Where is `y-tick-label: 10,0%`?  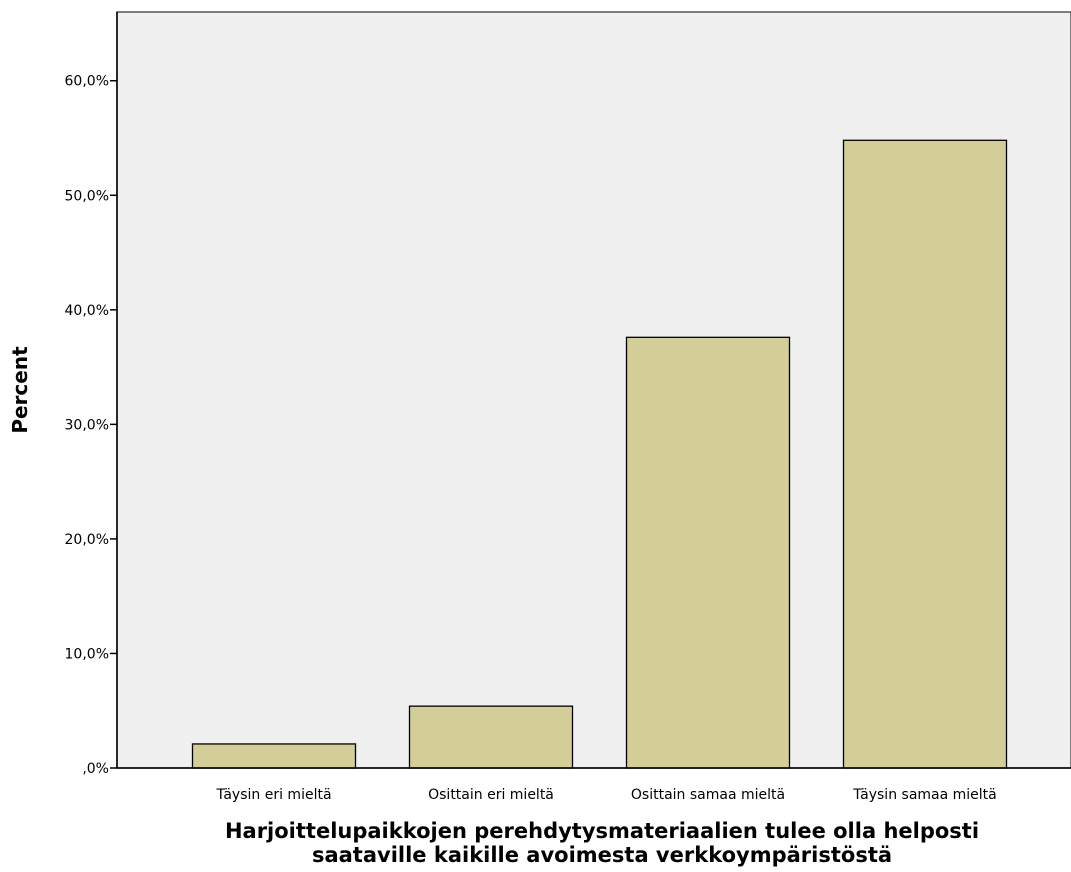
y-tick-label: 10,0% is located at coordinates (87, 654).